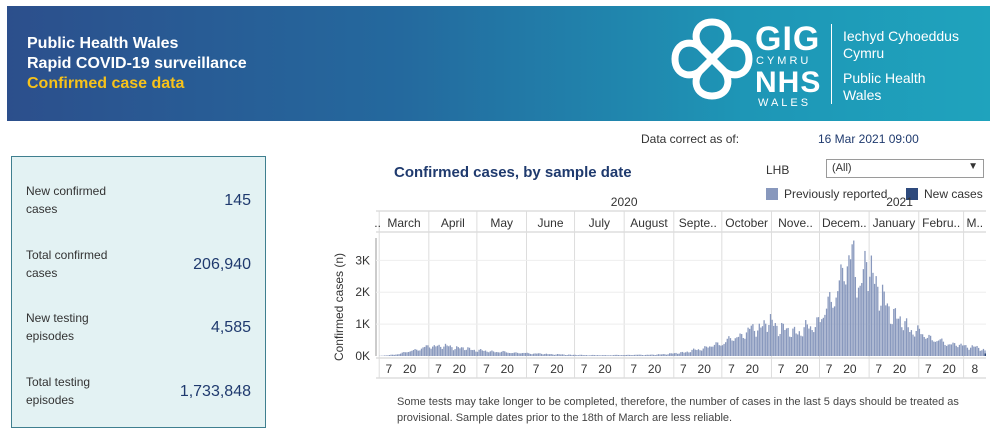 The image size is (997, 439). Describe the element at coordinates (106, 83) in the screenshot. I see `header-dashboard-title: Confirmed case data` at that location.